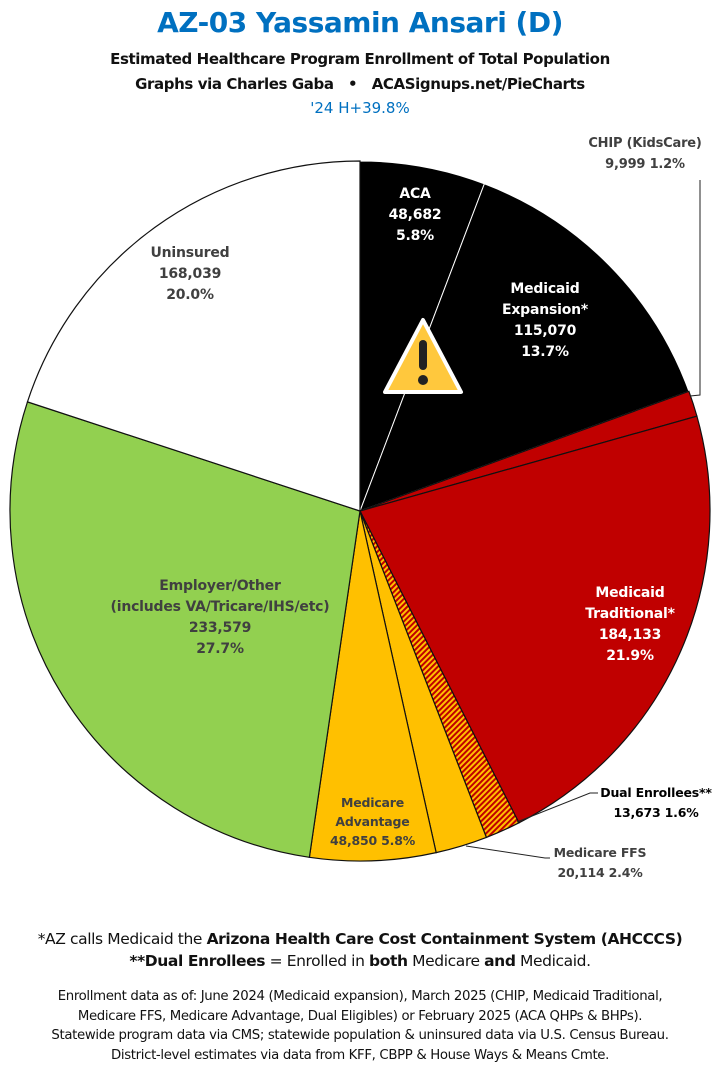 The width and height of the screenshot is (720, 1070). I want to click on label-line: 20.0%, so click(190, 295).